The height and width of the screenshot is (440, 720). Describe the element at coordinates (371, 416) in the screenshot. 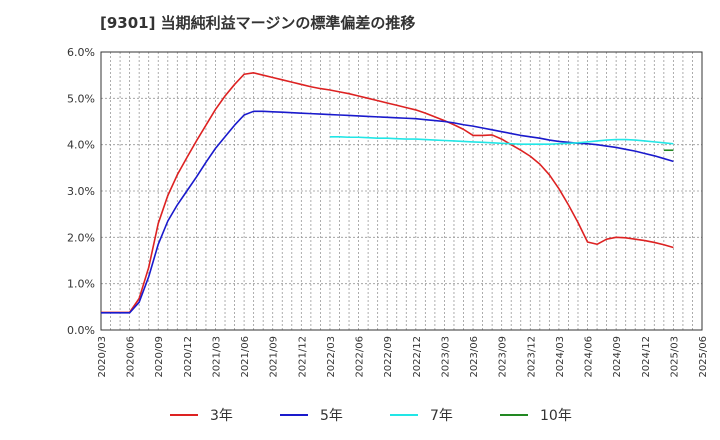

I see `legend: 3年 5年 7年 10年` at that location.